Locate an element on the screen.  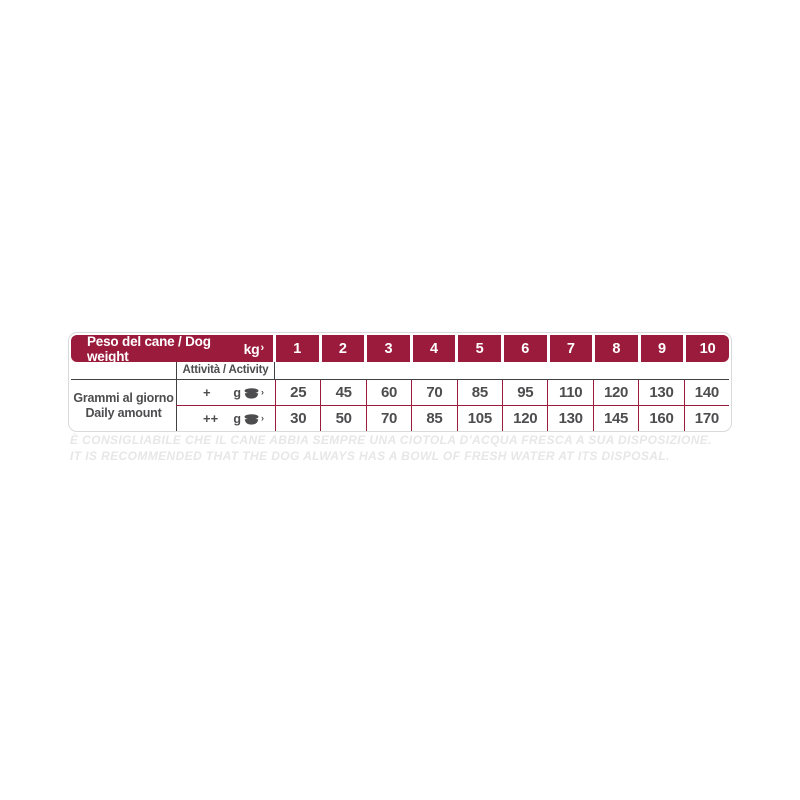
weight-value: 9 is located at coordinates (662, 348).